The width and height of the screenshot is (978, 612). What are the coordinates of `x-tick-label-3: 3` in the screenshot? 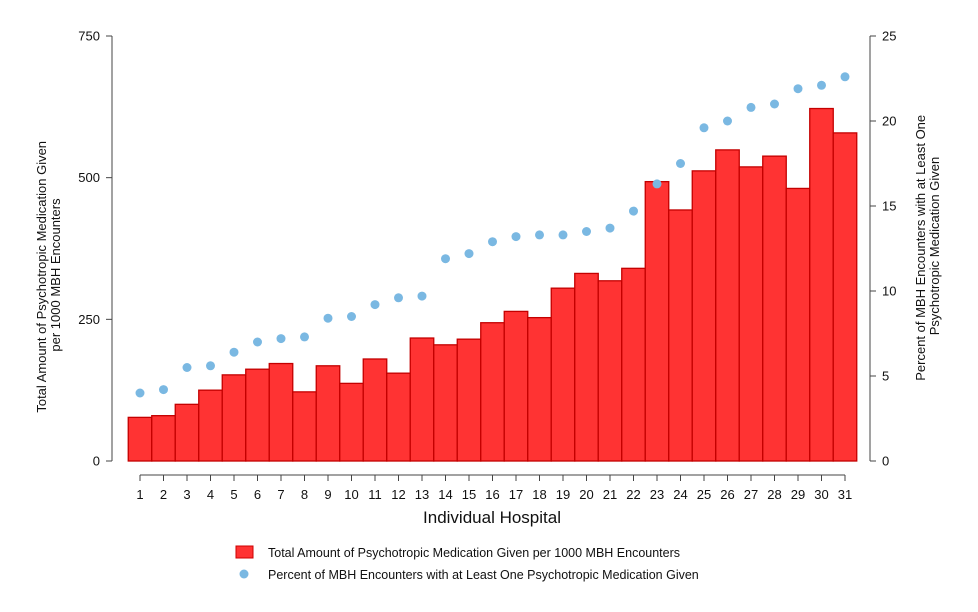 It's located at (186, 494).